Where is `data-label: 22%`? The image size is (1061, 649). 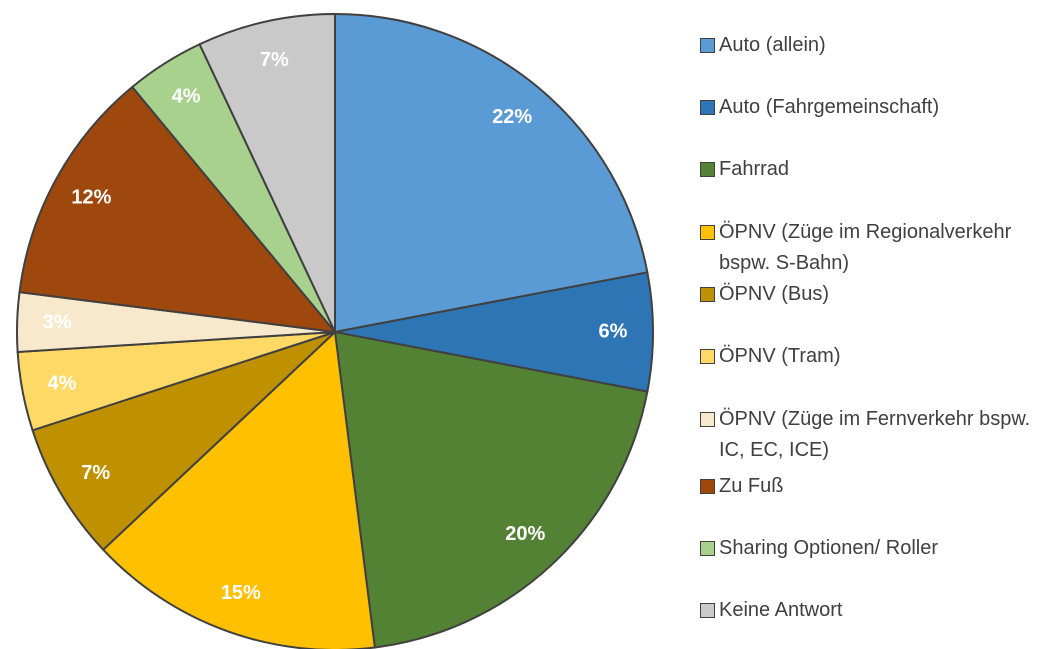 data-label: 22% is located at coordinates (512, 117).